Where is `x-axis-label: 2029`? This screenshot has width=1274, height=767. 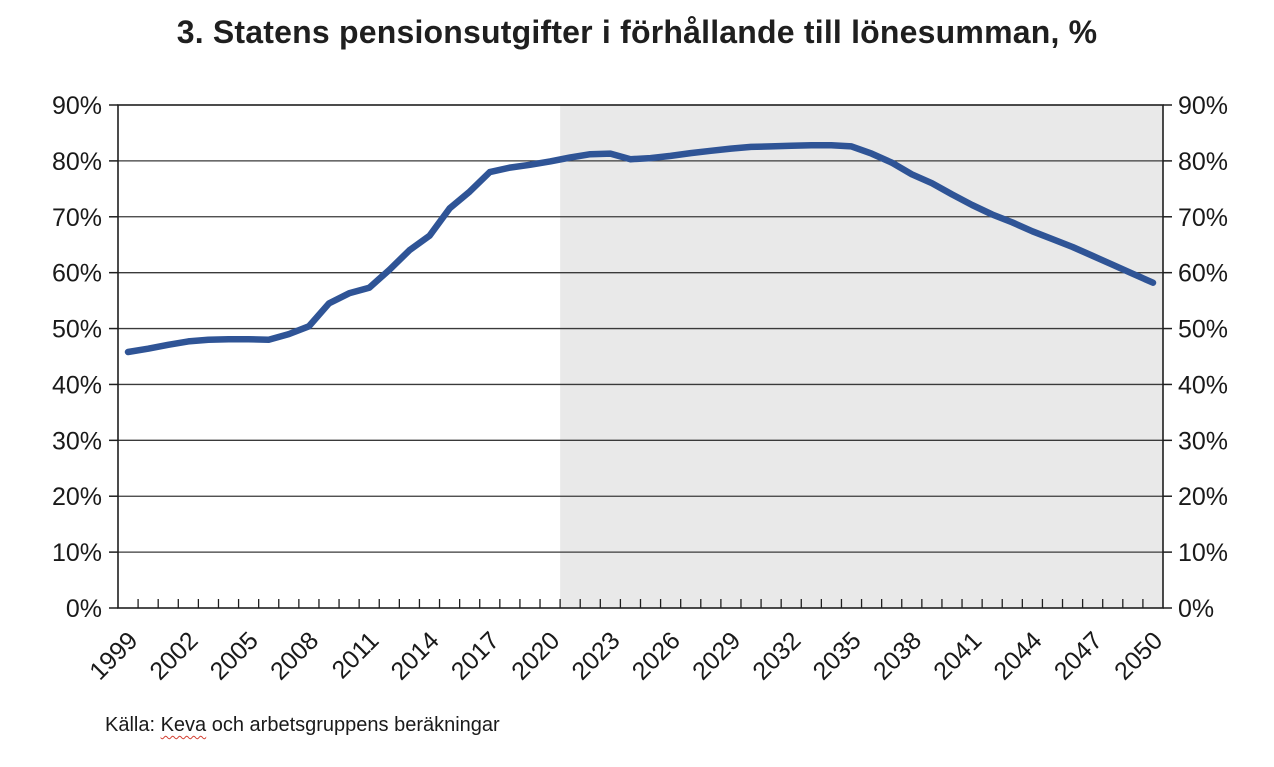
x-axis-label: 2029 is located at coordinates (716, 655).